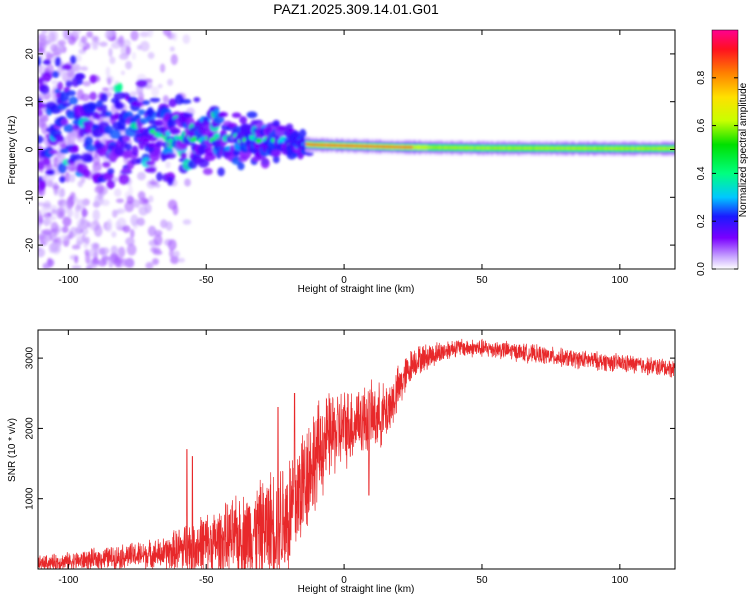 This screenshot has height=600, width=750. What do you see at coordinates (743, 149) in the screenshot?
I see `colorbar-label: Normalized spectral amplitude` at bounding box center [743, 149].